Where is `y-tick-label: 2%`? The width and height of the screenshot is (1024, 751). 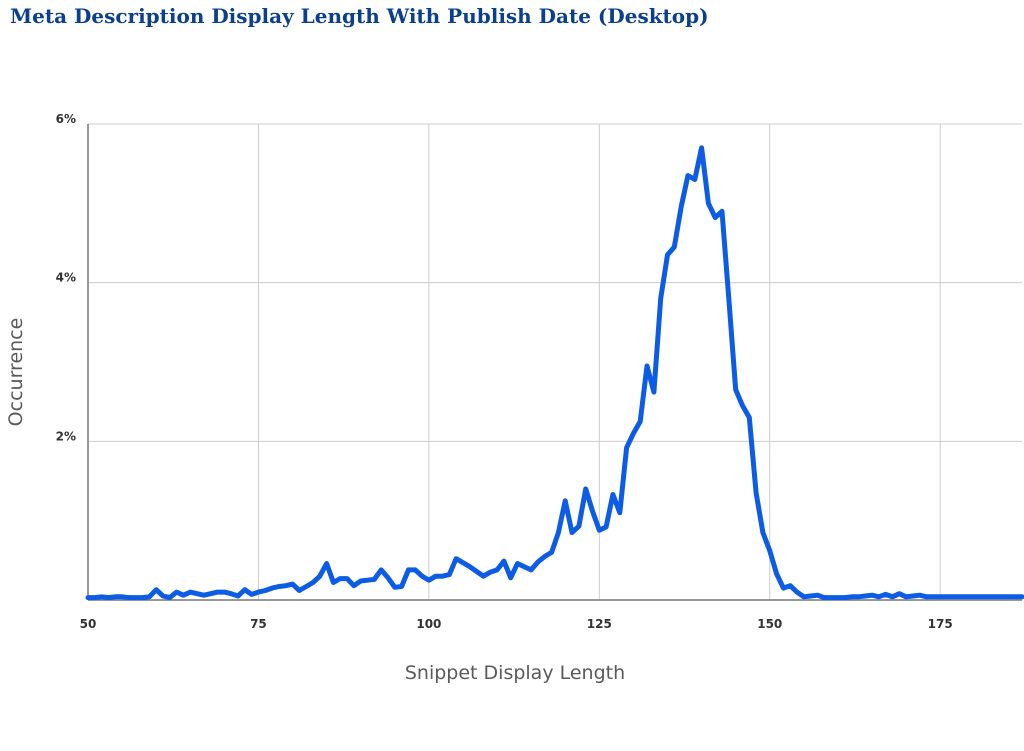 y-tick-label: 2% is located at coordinates (66, 436).